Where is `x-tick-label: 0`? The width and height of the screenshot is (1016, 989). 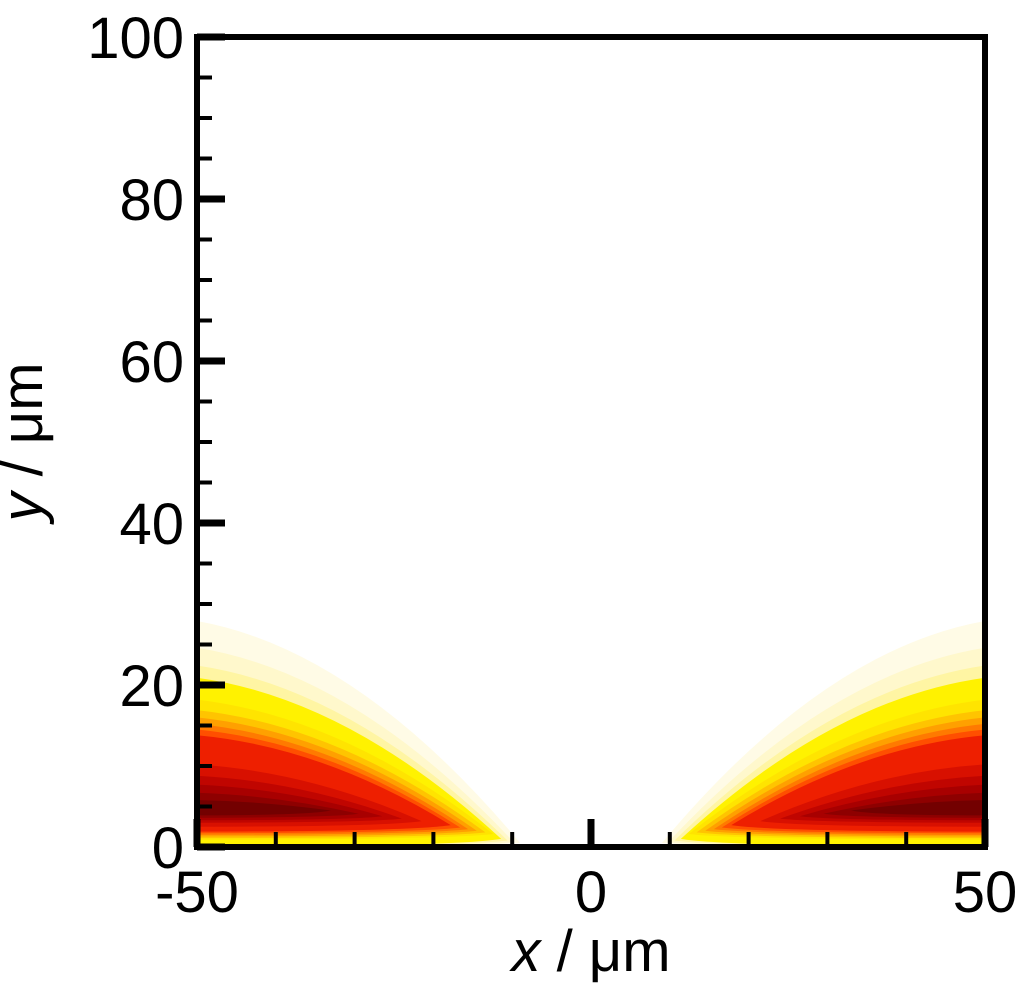
x-tick-label: 0 is located at coordinates (591, 892).